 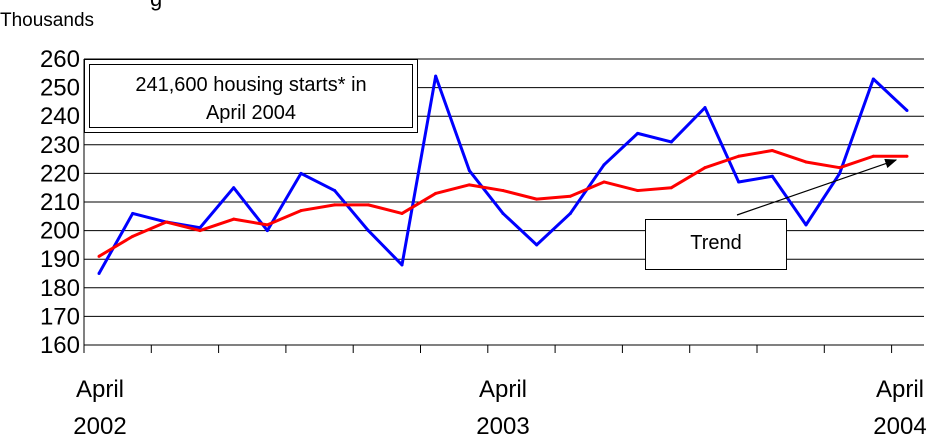 What do you see at coordinates (47, 20) in the screenshot?
I see `y-axis-unit-label: Thousands` at bounding box center [47, 20].